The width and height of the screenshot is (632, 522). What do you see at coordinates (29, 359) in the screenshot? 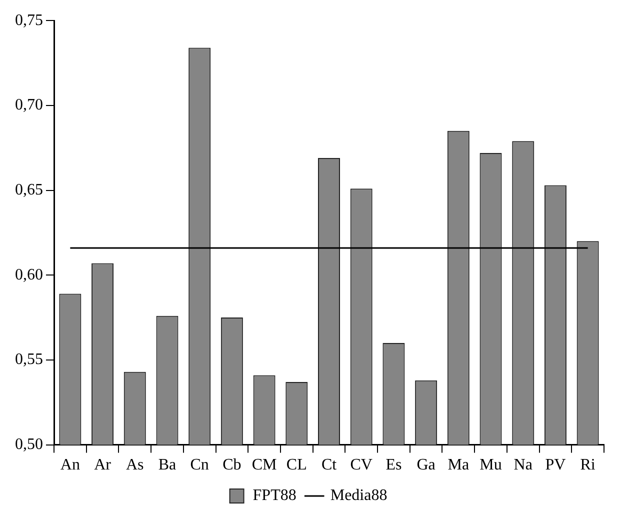
I see `y-tick-label: 0,55` at bounding box center [29, 359].